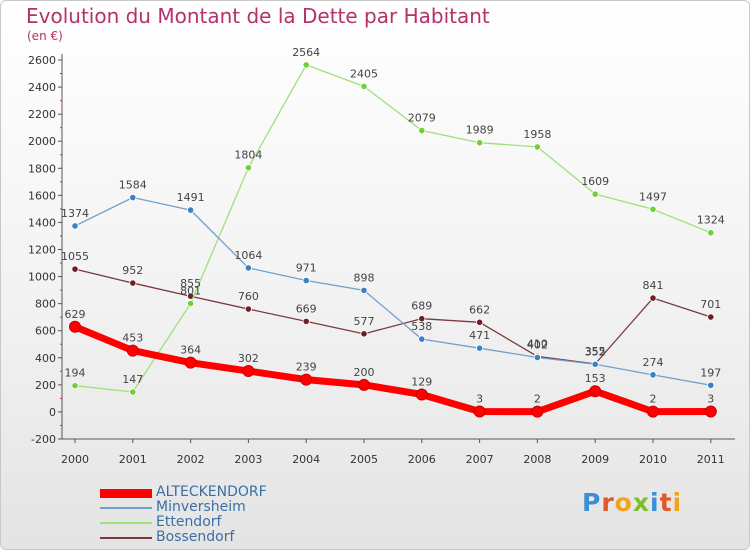  Describe the element at coordinates (479, 399) in the screenshot. I see `data-label: 3` at that location.